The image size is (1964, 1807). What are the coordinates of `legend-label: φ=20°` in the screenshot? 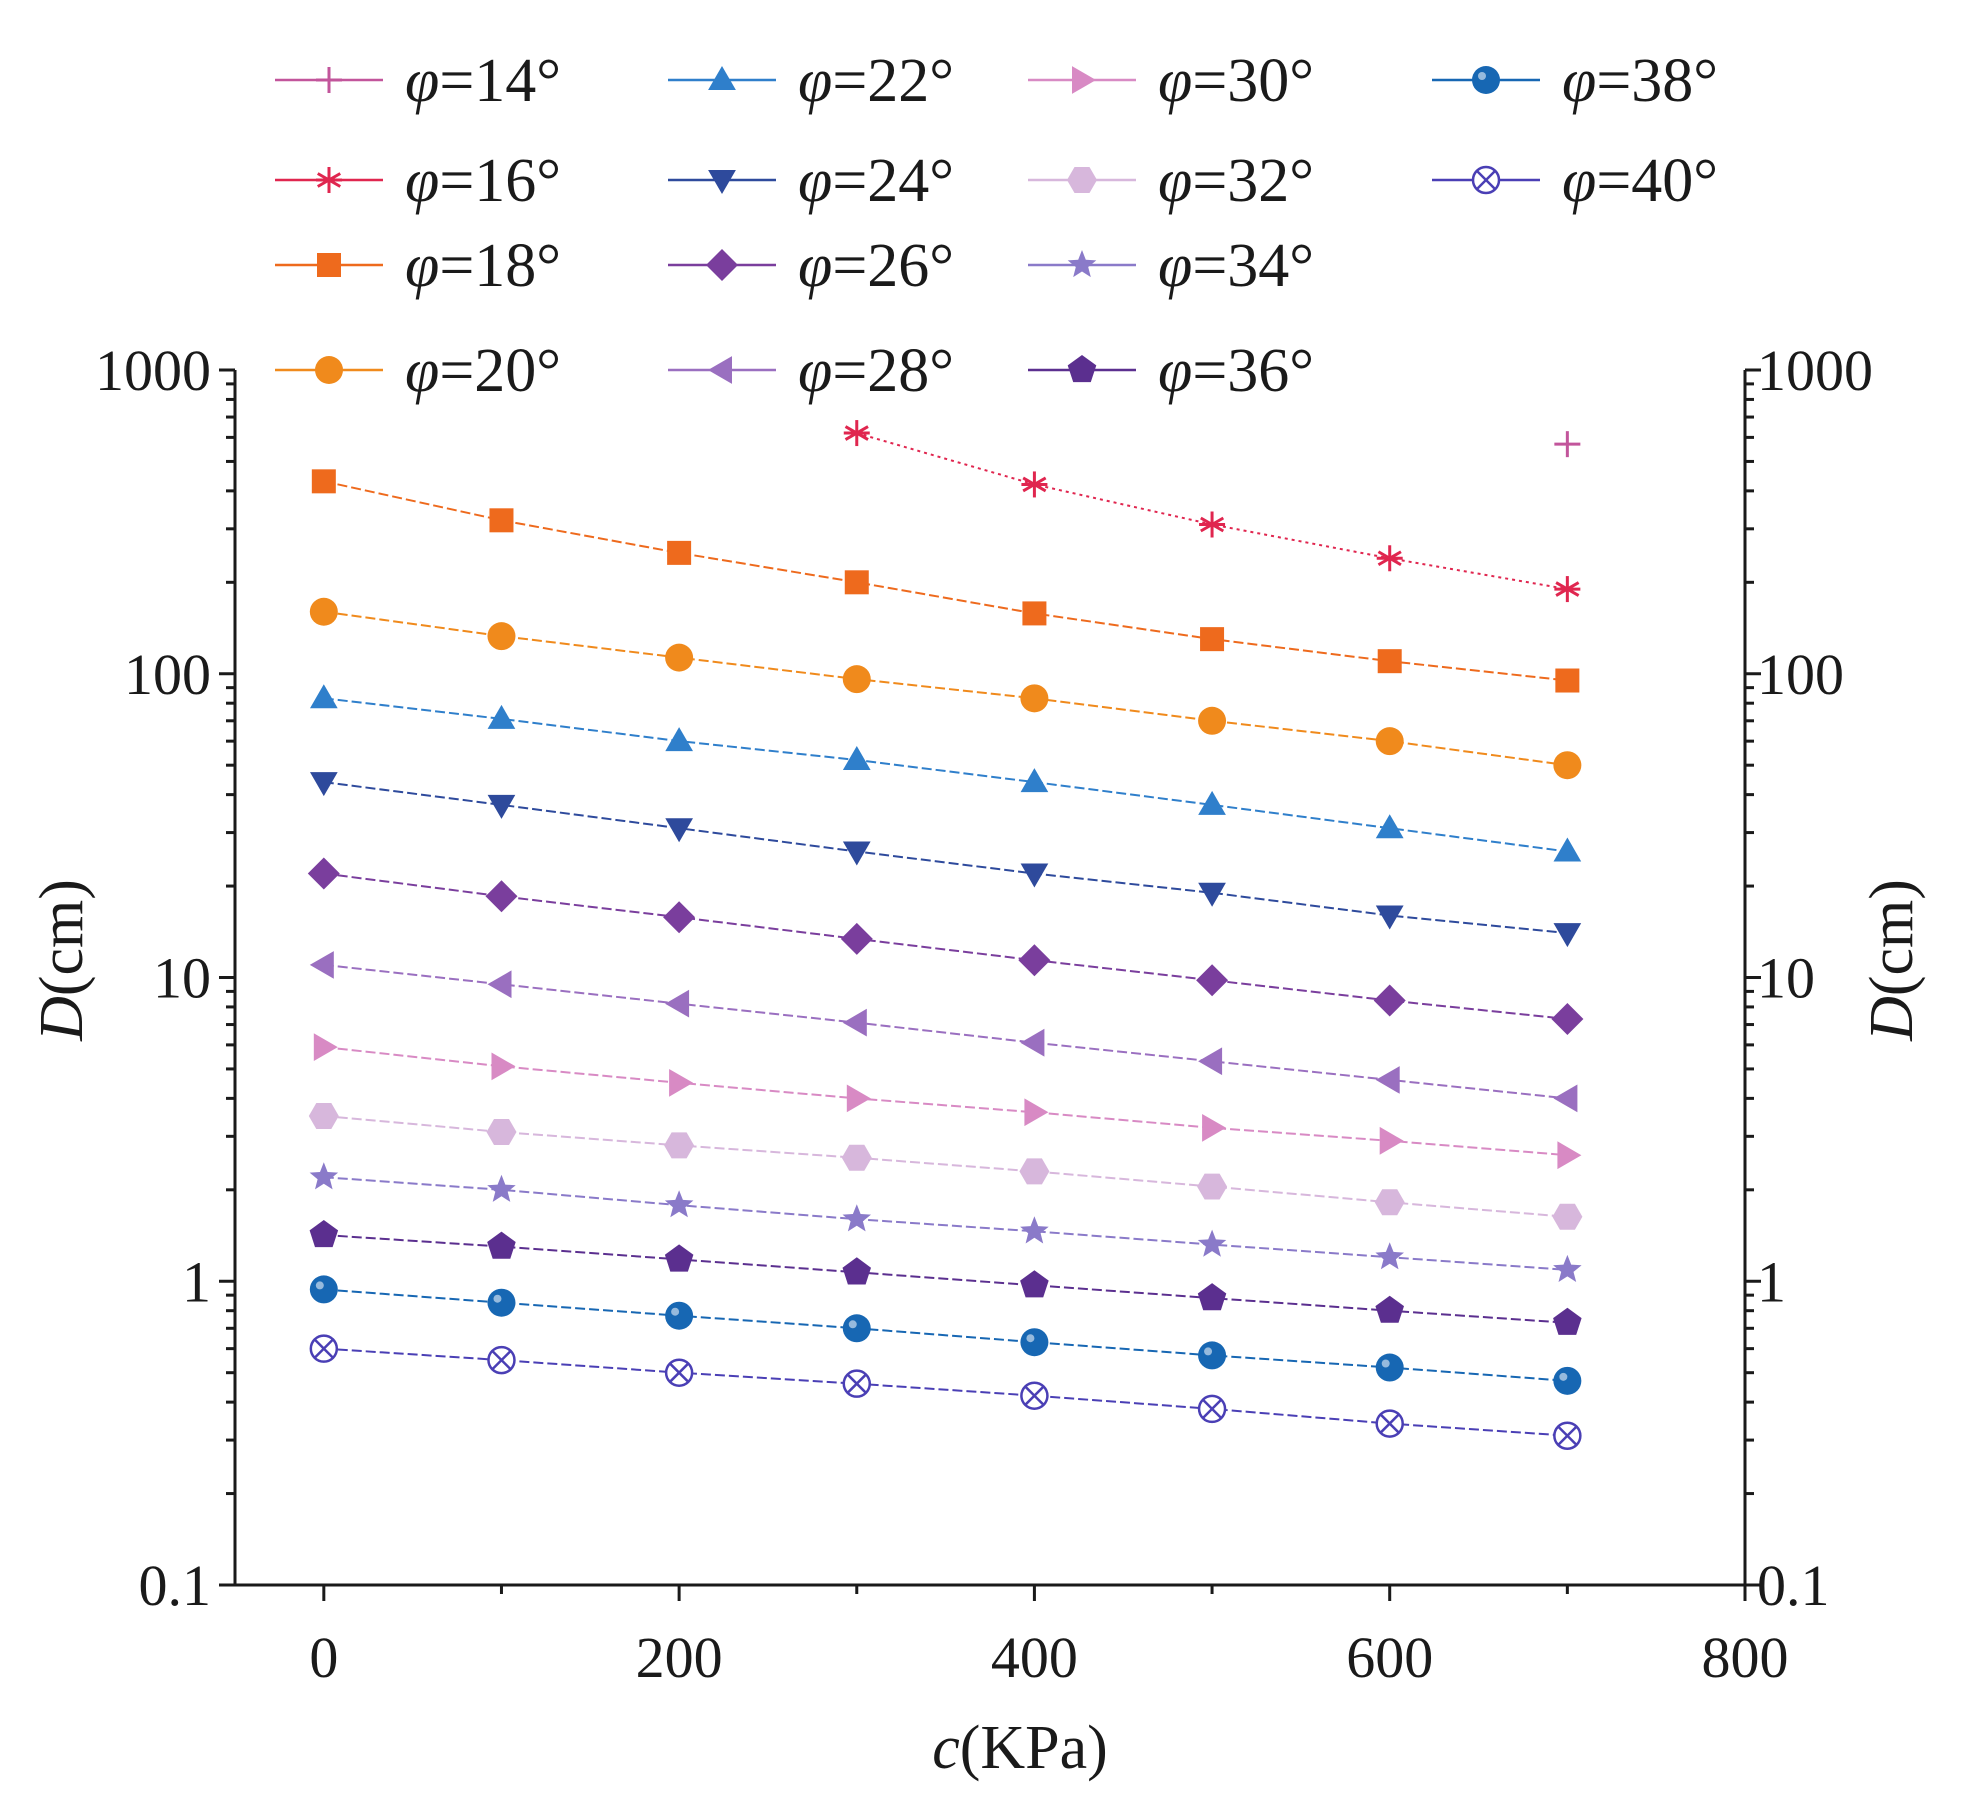 It's located at (483, 371).